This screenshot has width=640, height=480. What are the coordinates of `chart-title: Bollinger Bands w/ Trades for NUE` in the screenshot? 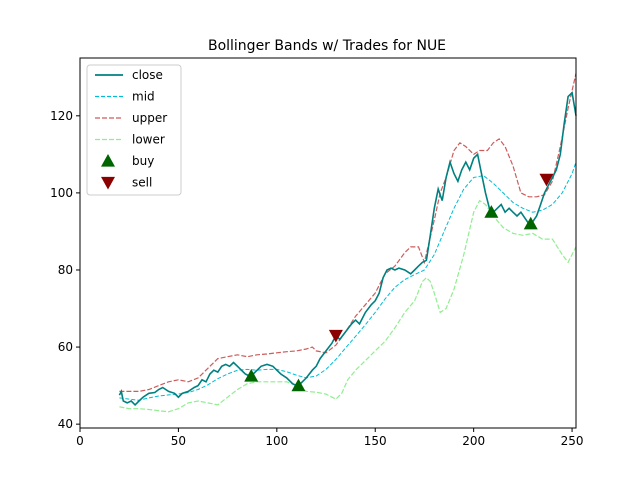 It's located at (327, 46).